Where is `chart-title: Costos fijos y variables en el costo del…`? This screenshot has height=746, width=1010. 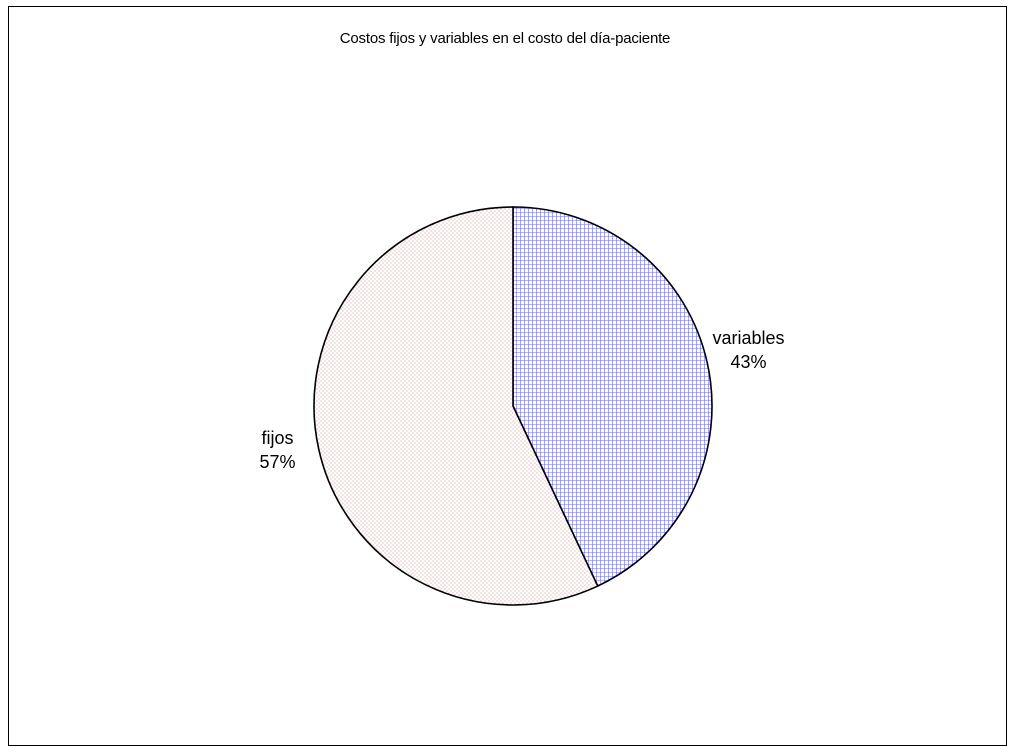
chart-title: Costos fijos y variables en el costo del… is located at coordinates (505, 38).